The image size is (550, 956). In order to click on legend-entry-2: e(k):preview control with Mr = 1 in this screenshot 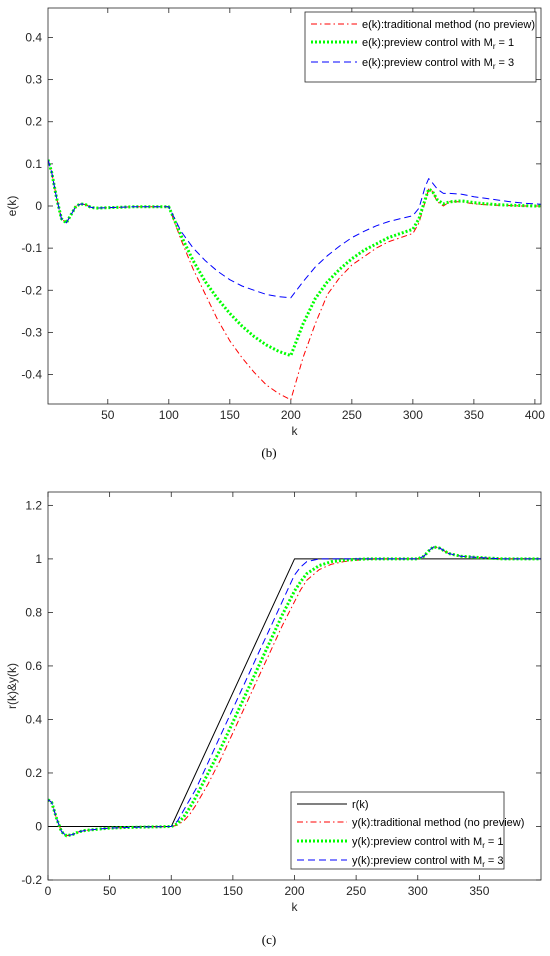, I will do `click(438, 44)`.